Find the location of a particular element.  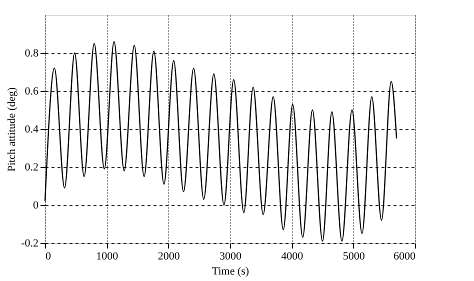

x-tick-label: 1000 is located at coordinates (107, 256).